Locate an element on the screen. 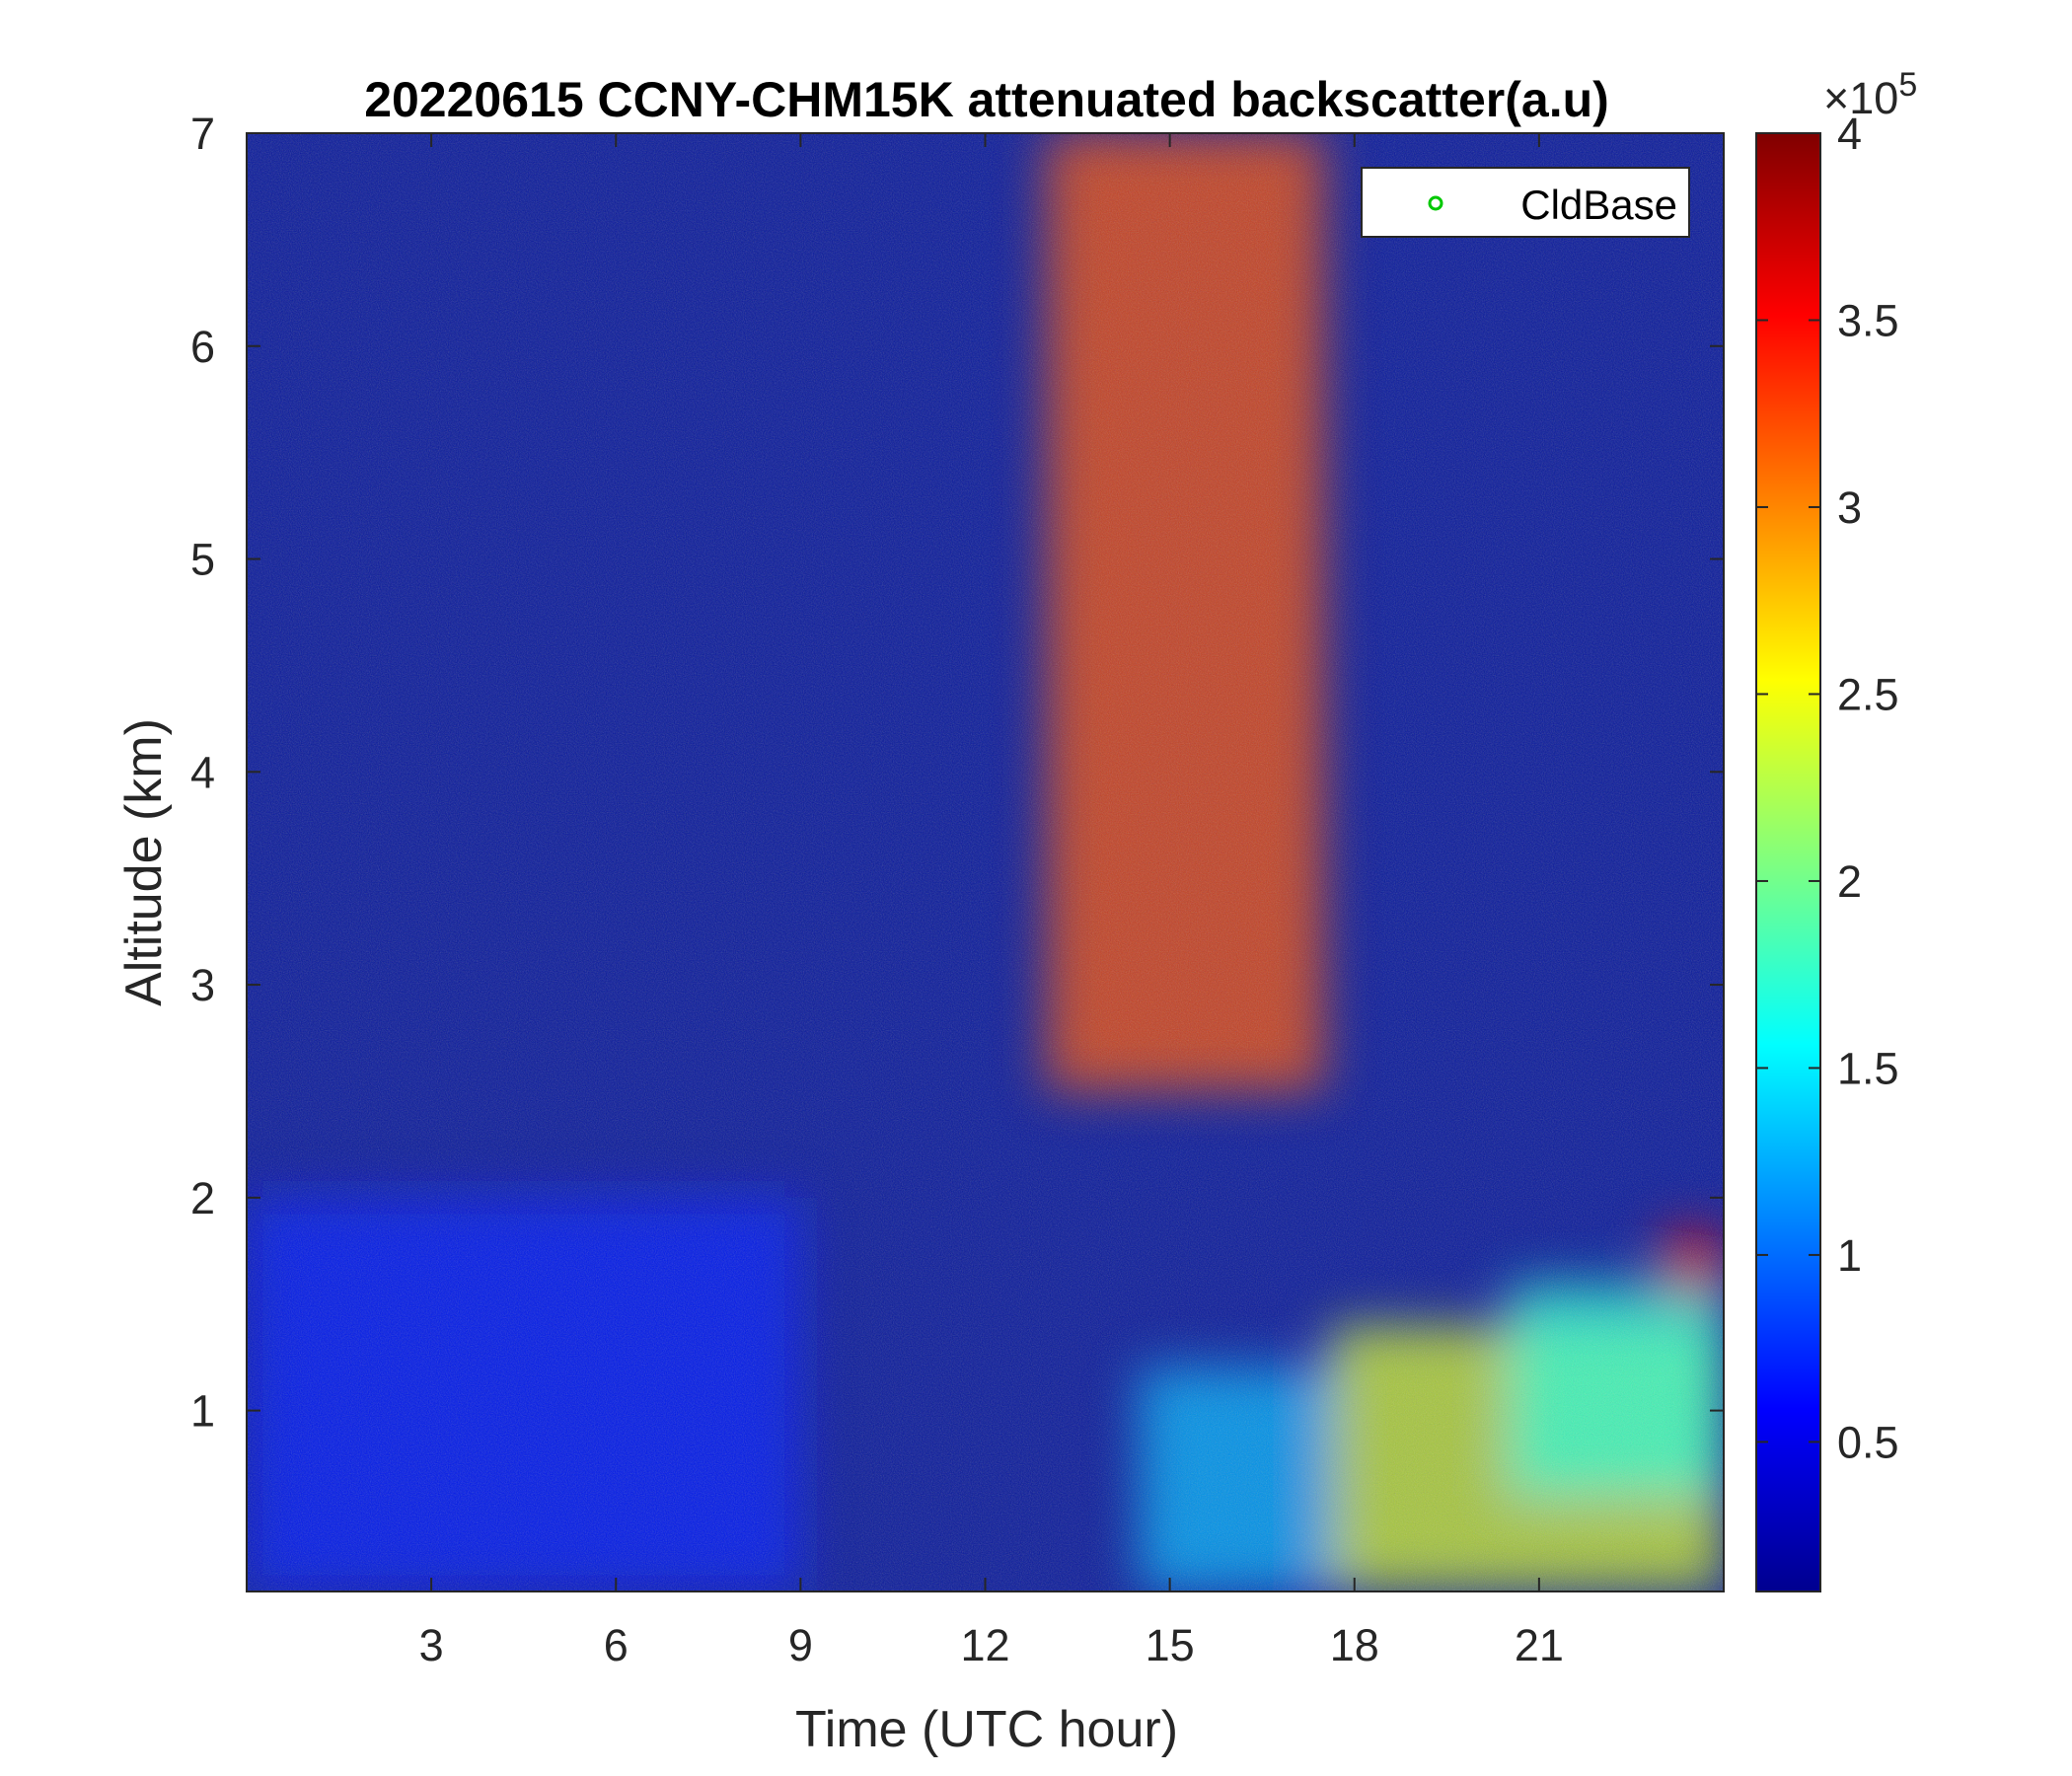 This screenshot has width=2072, height=1776. colorbar-tick-label-4: 4 is located at coordinates (1850, 134).